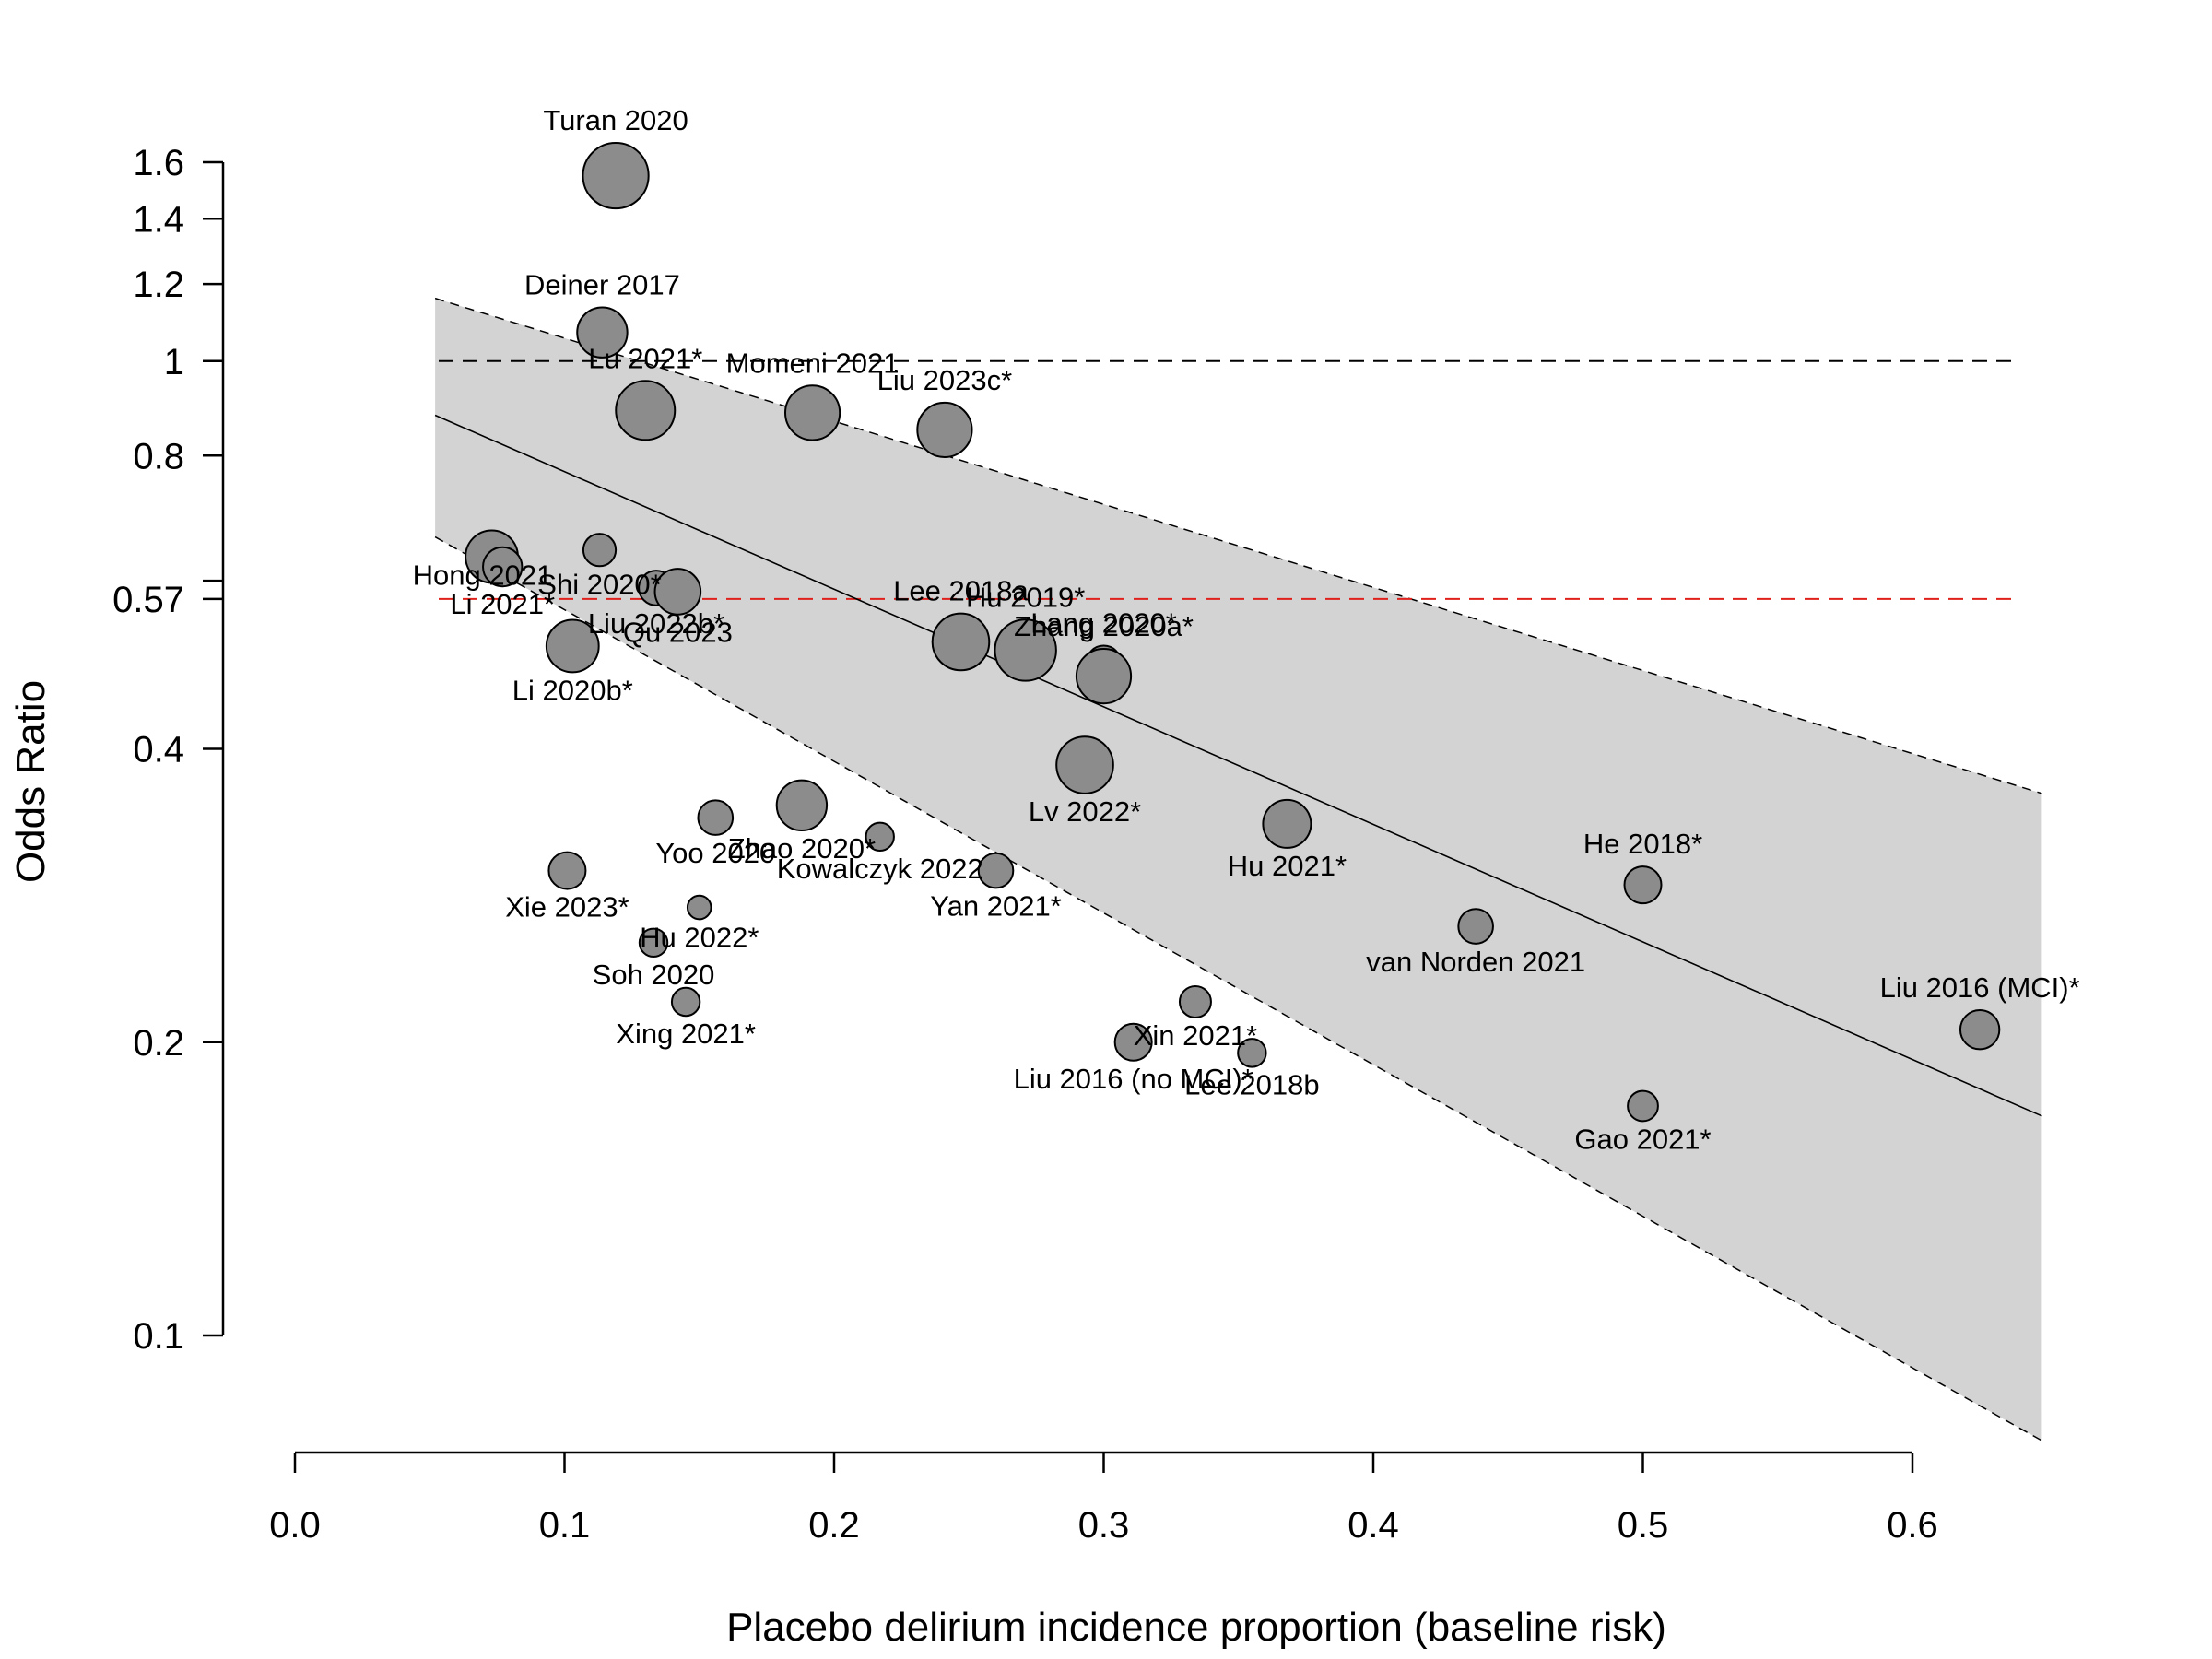 Image resolution: width=2212 pixels, height=1659 pixels. Describe the element at coordinates (158, 285) in the screenshot. I see `y-tick-label: 1.2` at that location.